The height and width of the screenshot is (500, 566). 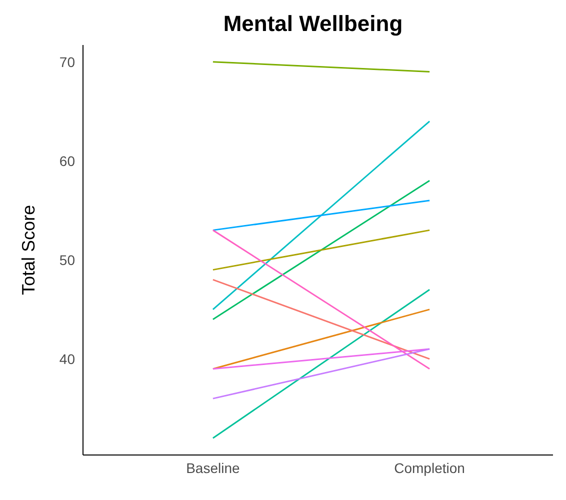 I want to click on x-tick-label: Baseline, so click(x=213, y=468).